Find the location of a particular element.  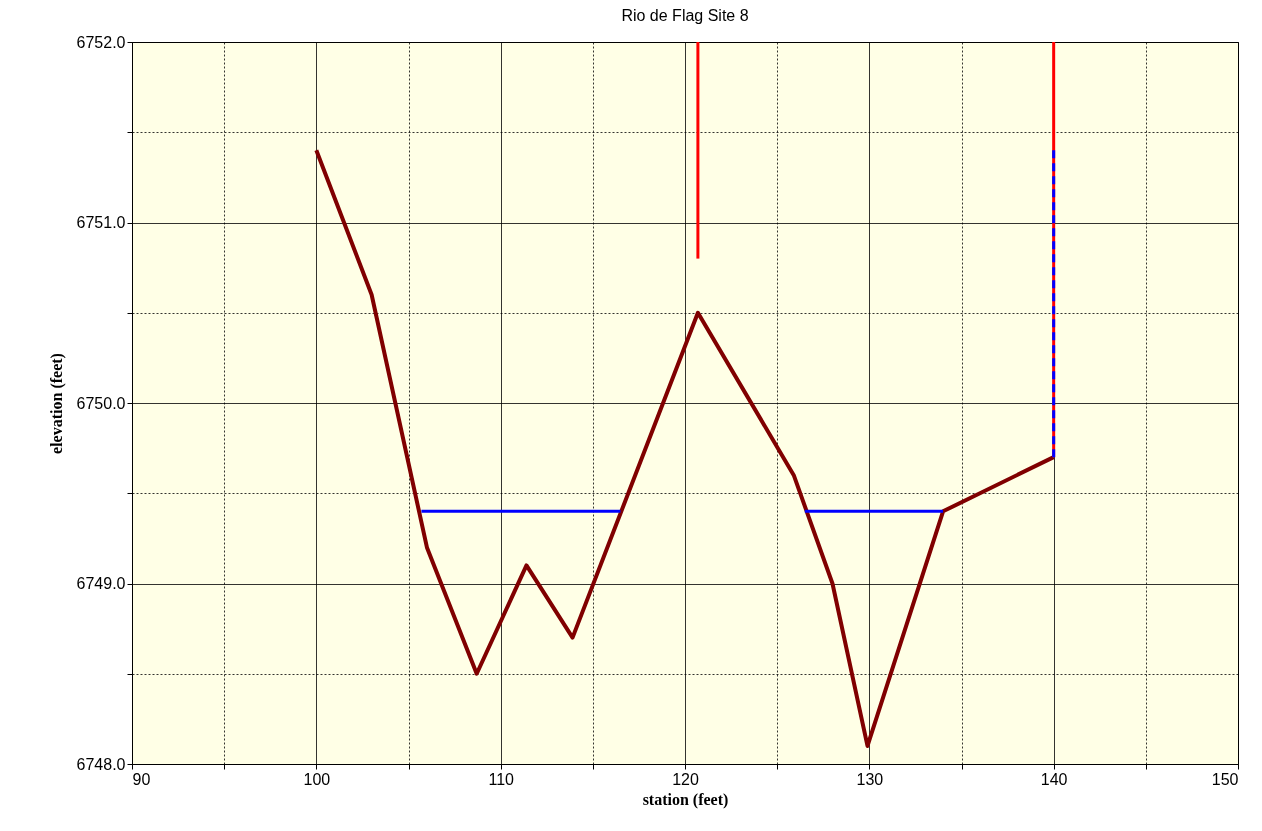

x-axis-title: station (feet) is located at coordinates (685, 799).